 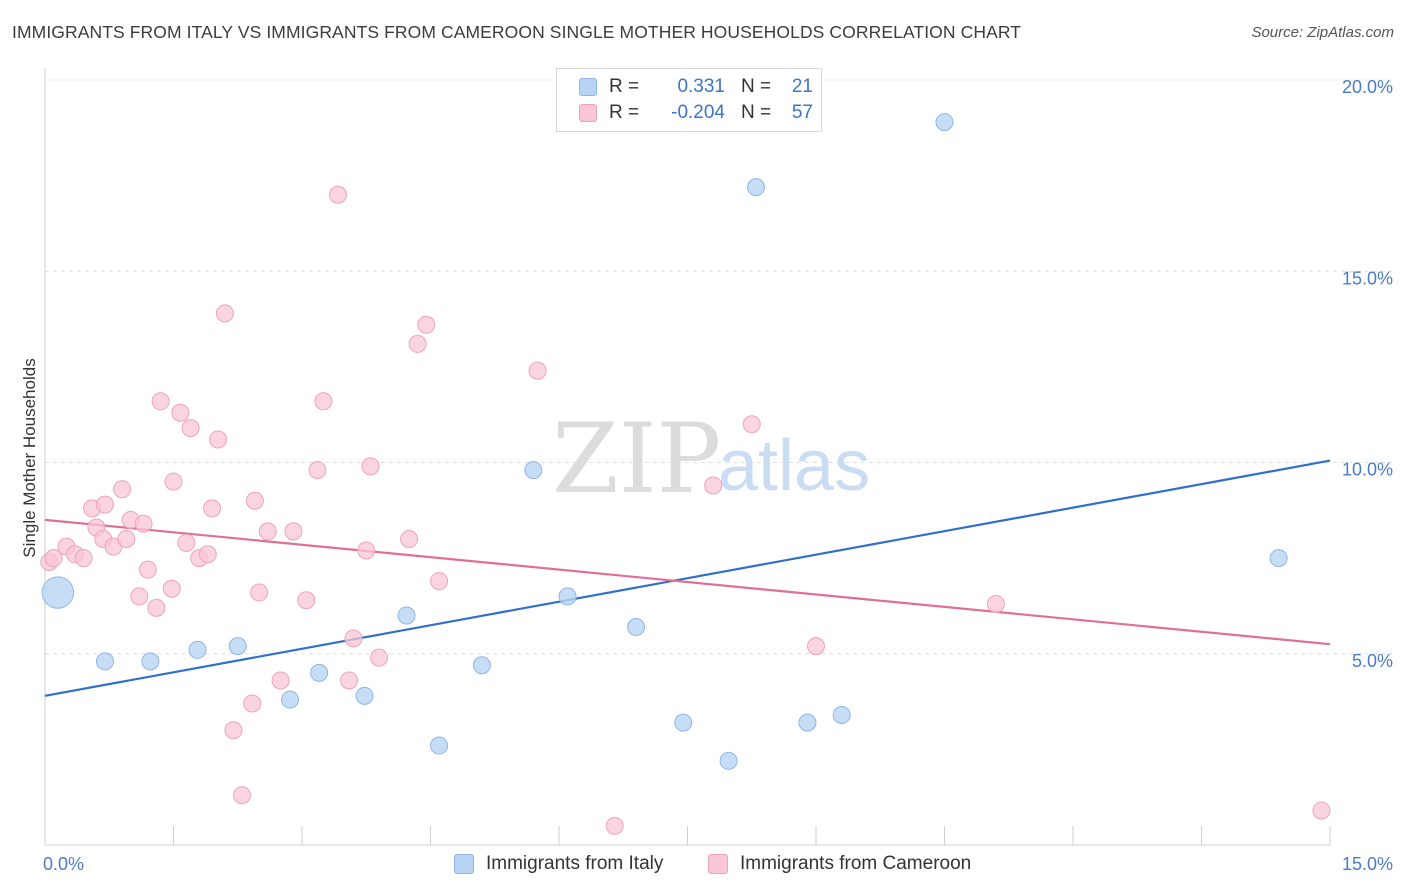 What do you see at coordinates (624, 86) in the screenshot?
I see `italy-r-label: R =` at bounding box center [624, 86].